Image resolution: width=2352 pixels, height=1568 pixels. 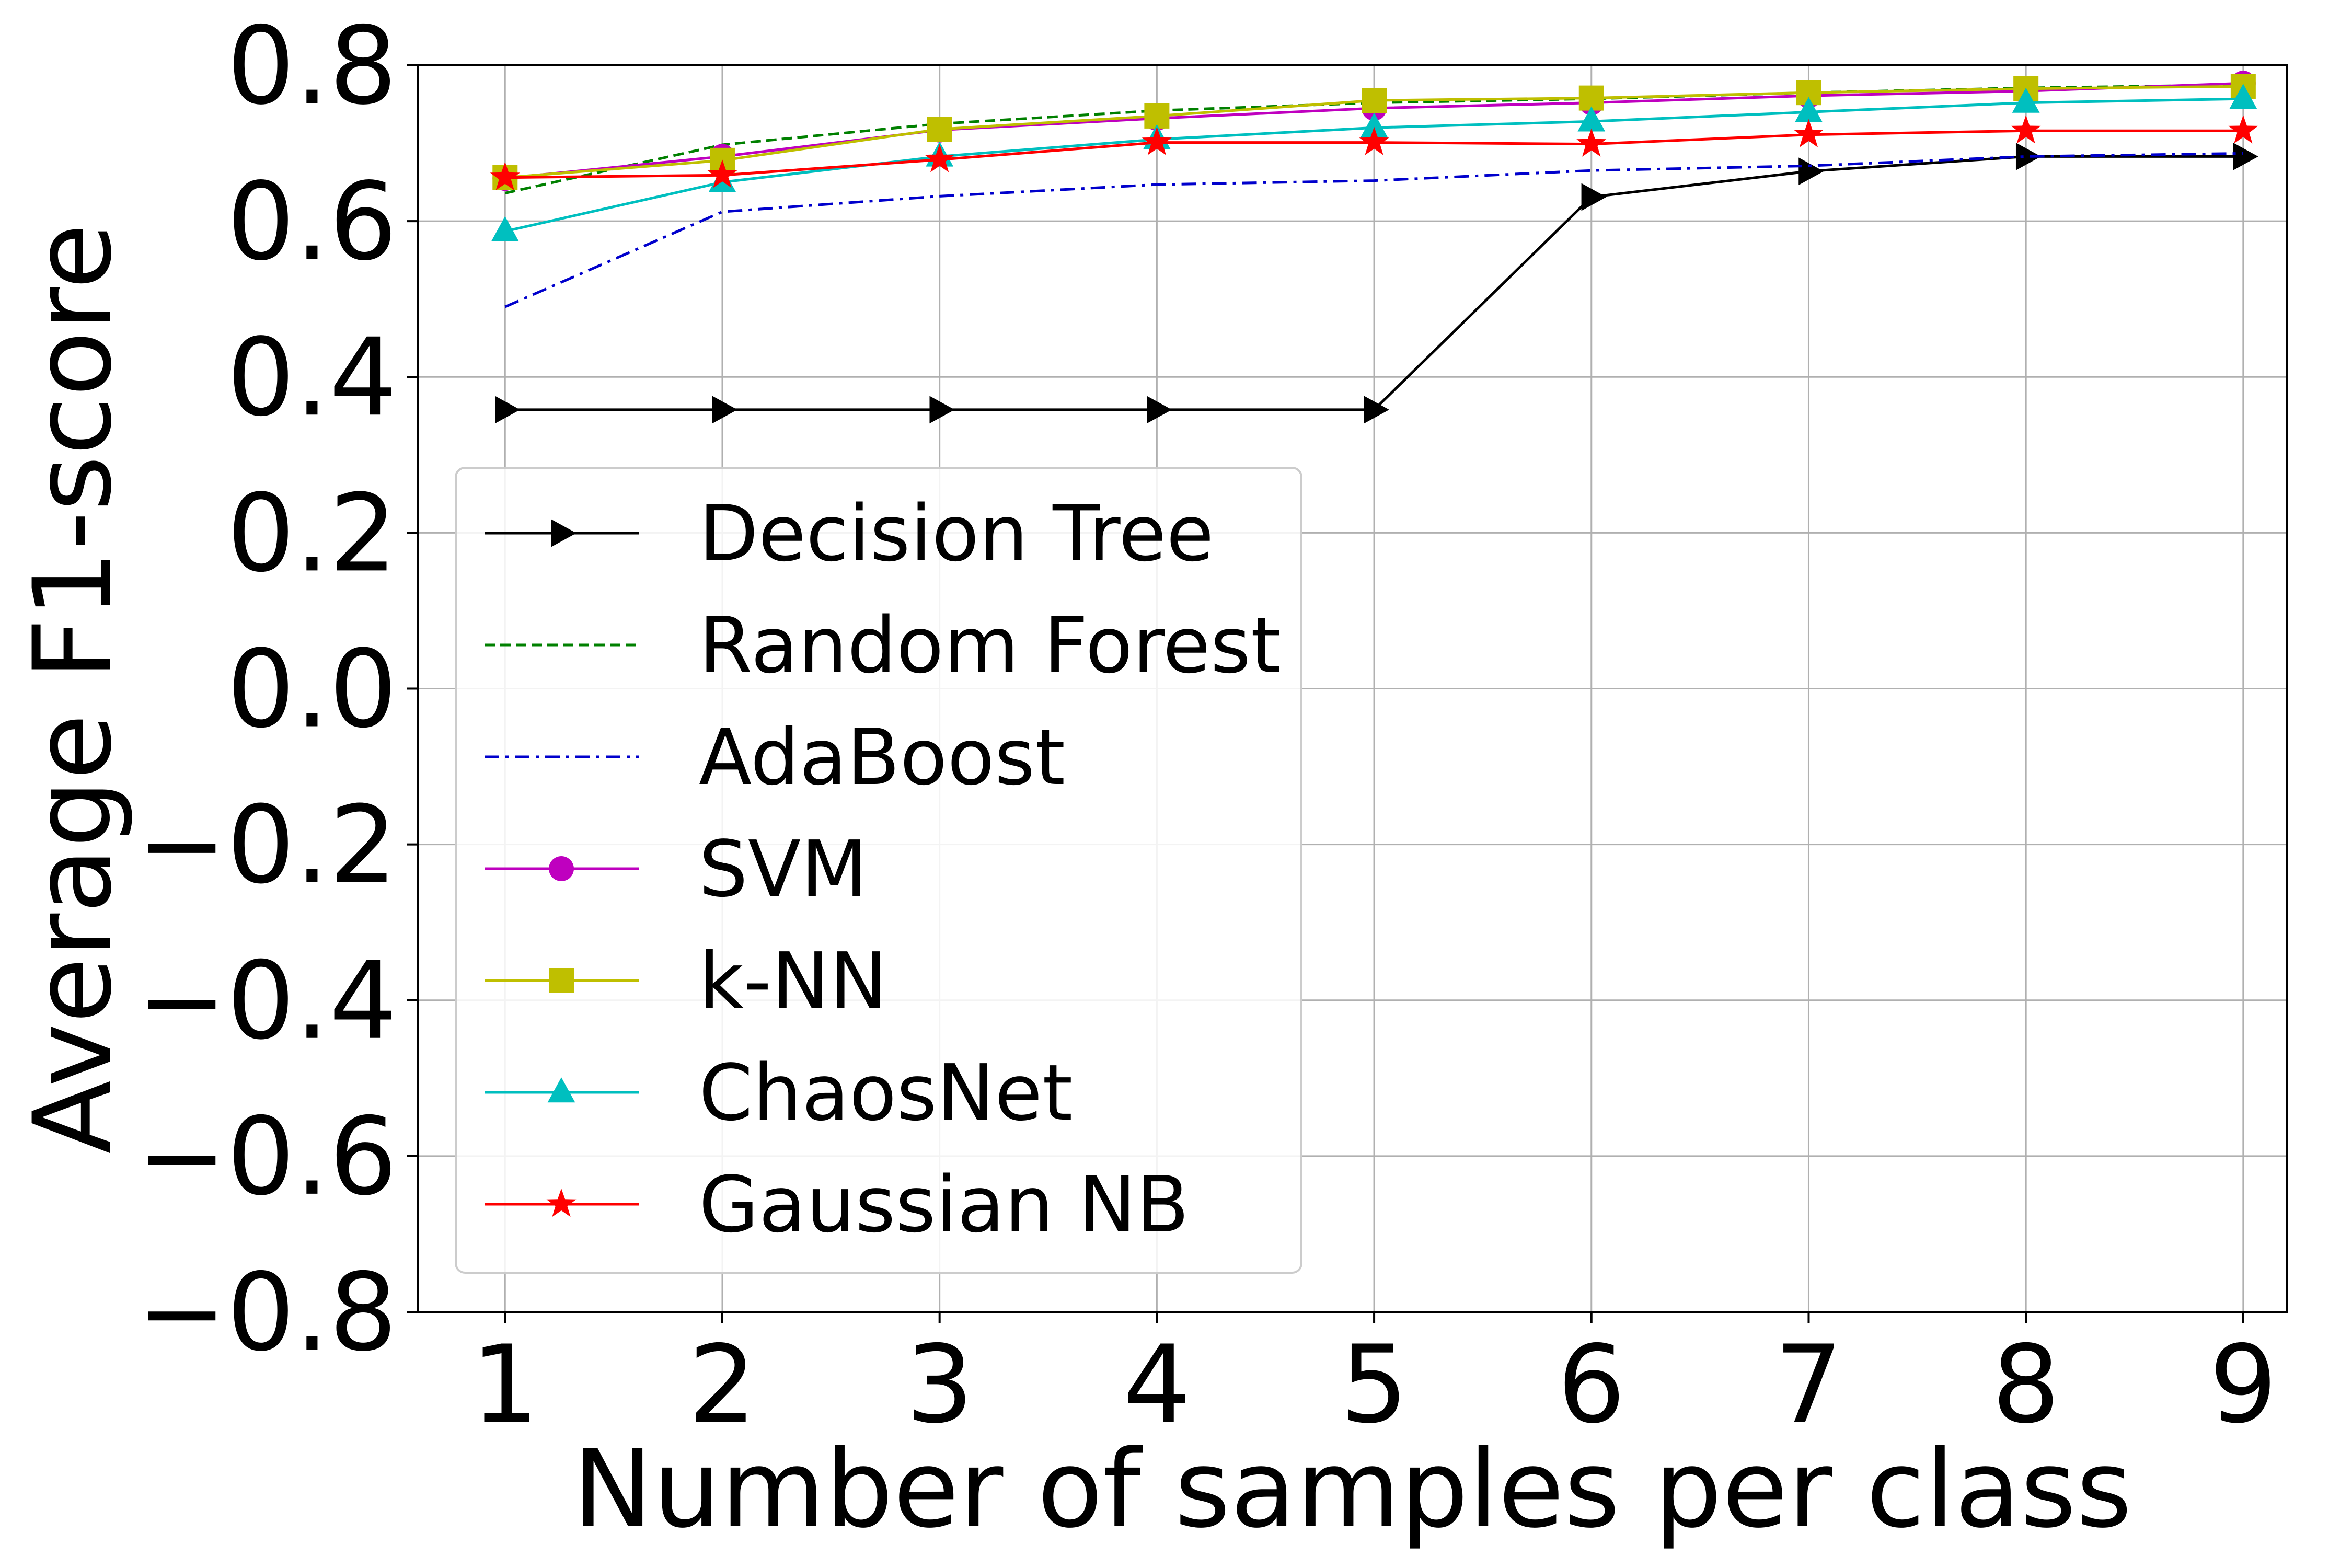 What do you see at coordinates (73, 688) in the screenshot?
I see `y-axis-title: Average F1-score` at bounding box center [73, 688].